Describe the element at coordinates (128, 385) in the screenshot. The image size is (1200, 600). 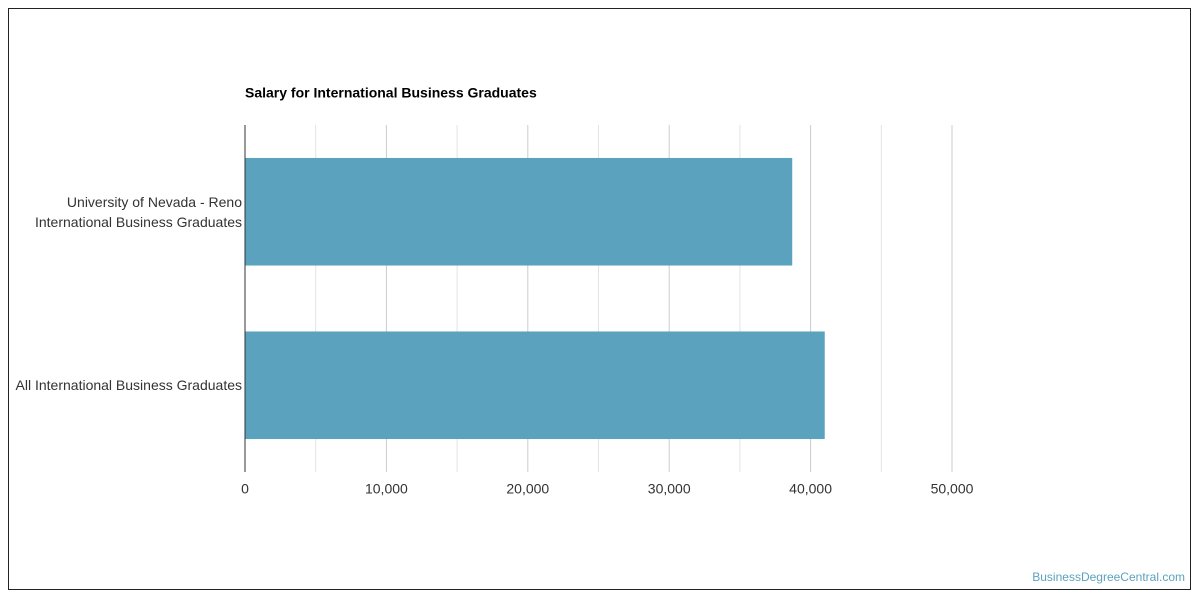
I see `y-tick-label: All International Business Graduates` at that location.